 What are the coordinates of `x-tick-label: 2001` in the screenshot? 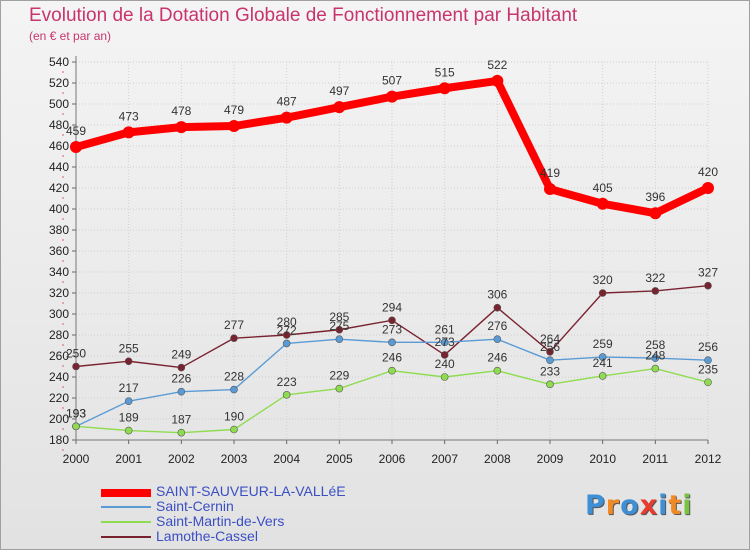 It's located at (128, 459).